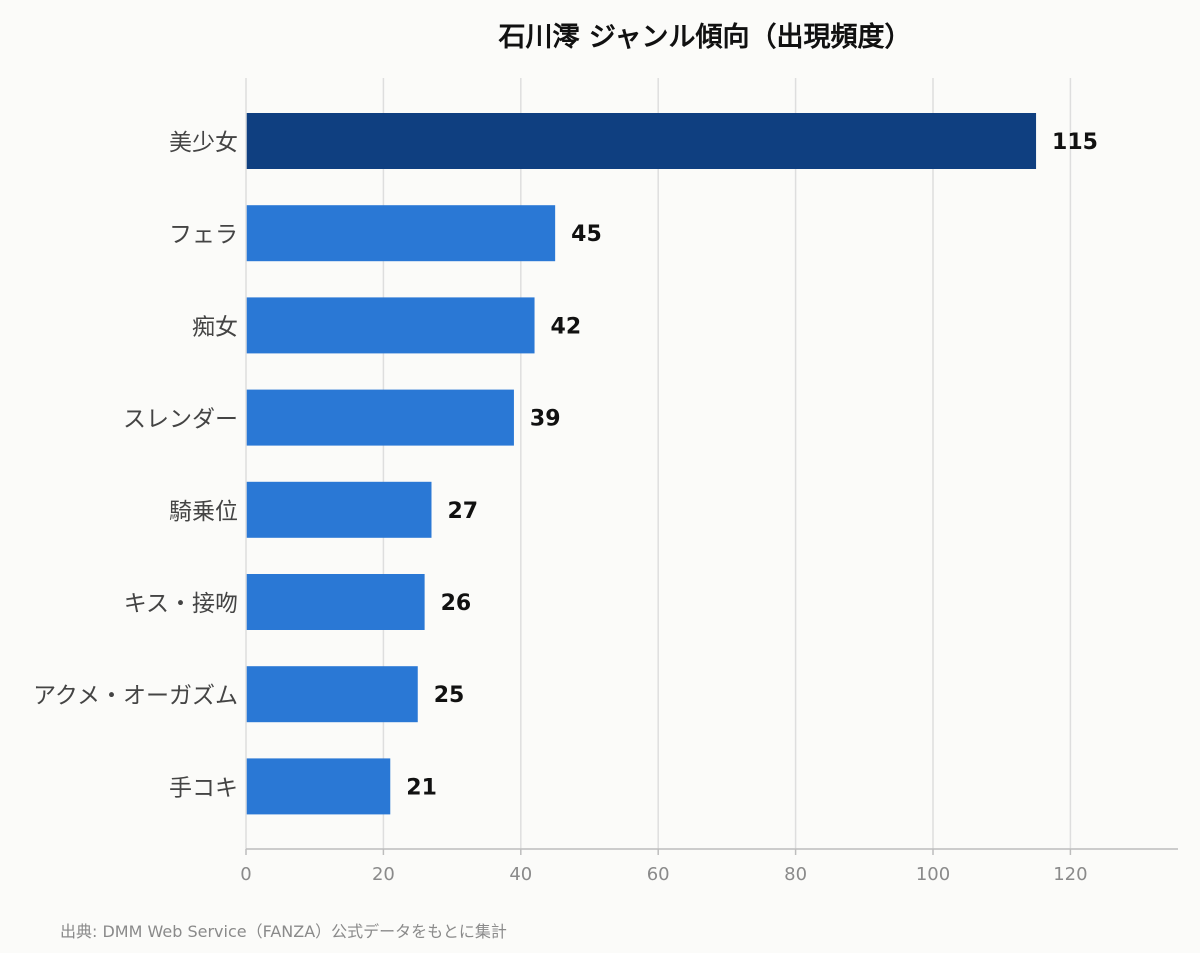 Image resolution: width=1200 pixels, height=953 pixels. What do you see at coordinates (180, 420) in the screenshot?
I see `category-label: スレンダー` at bounding box center [180, 420].